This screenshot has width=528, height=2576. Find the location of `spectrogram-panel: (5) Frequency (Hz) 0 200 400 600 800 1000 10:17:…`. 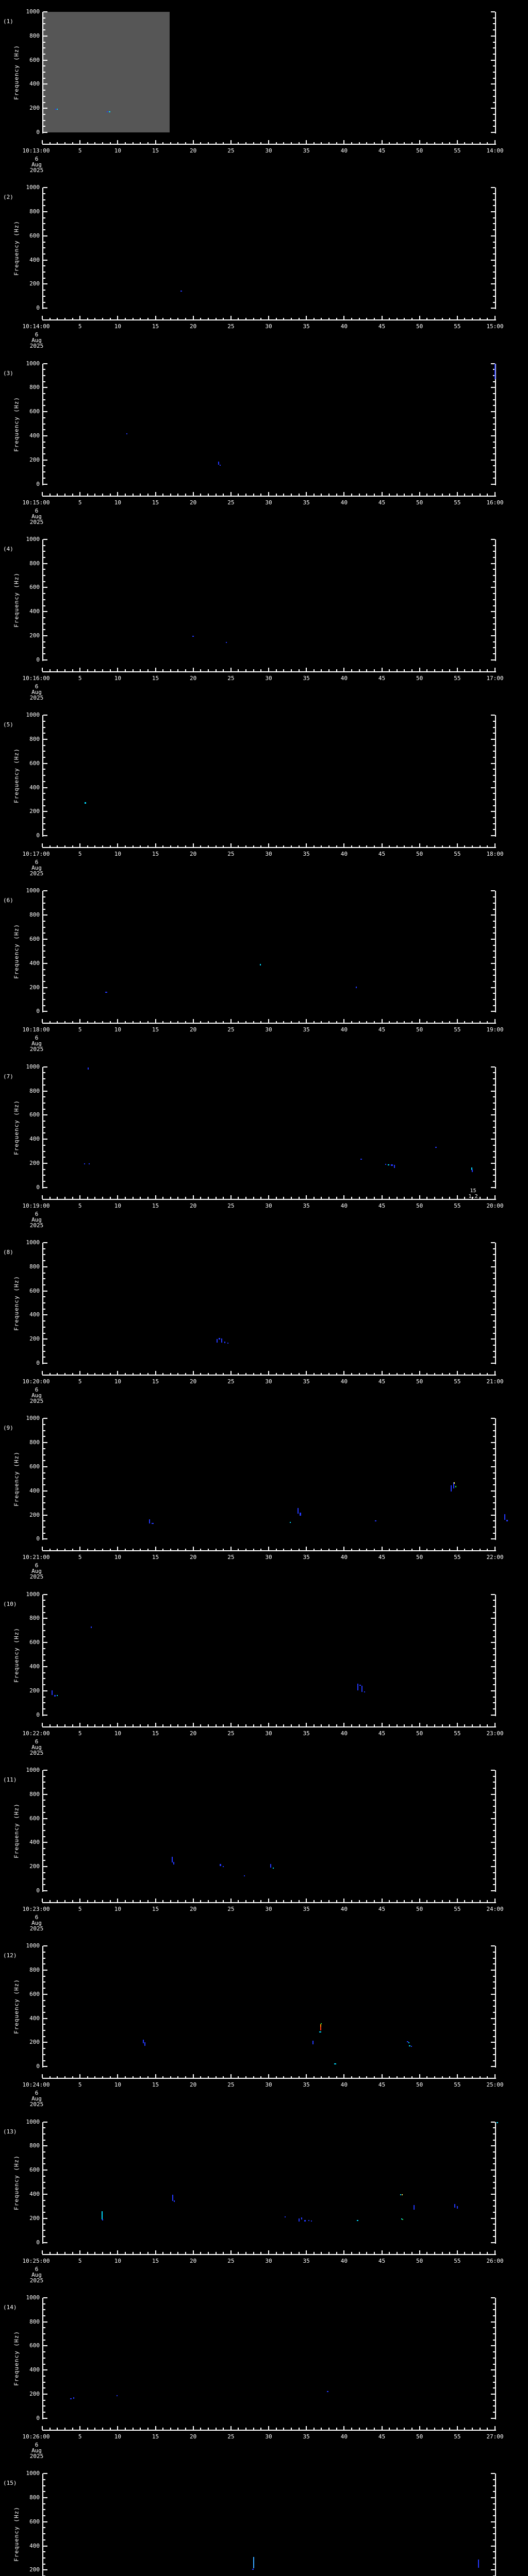

spectrogram-panel: (5) Frequency (Hz) 0 200 400 600 800 1000 10:17:… is located at coordinates (264, 791).